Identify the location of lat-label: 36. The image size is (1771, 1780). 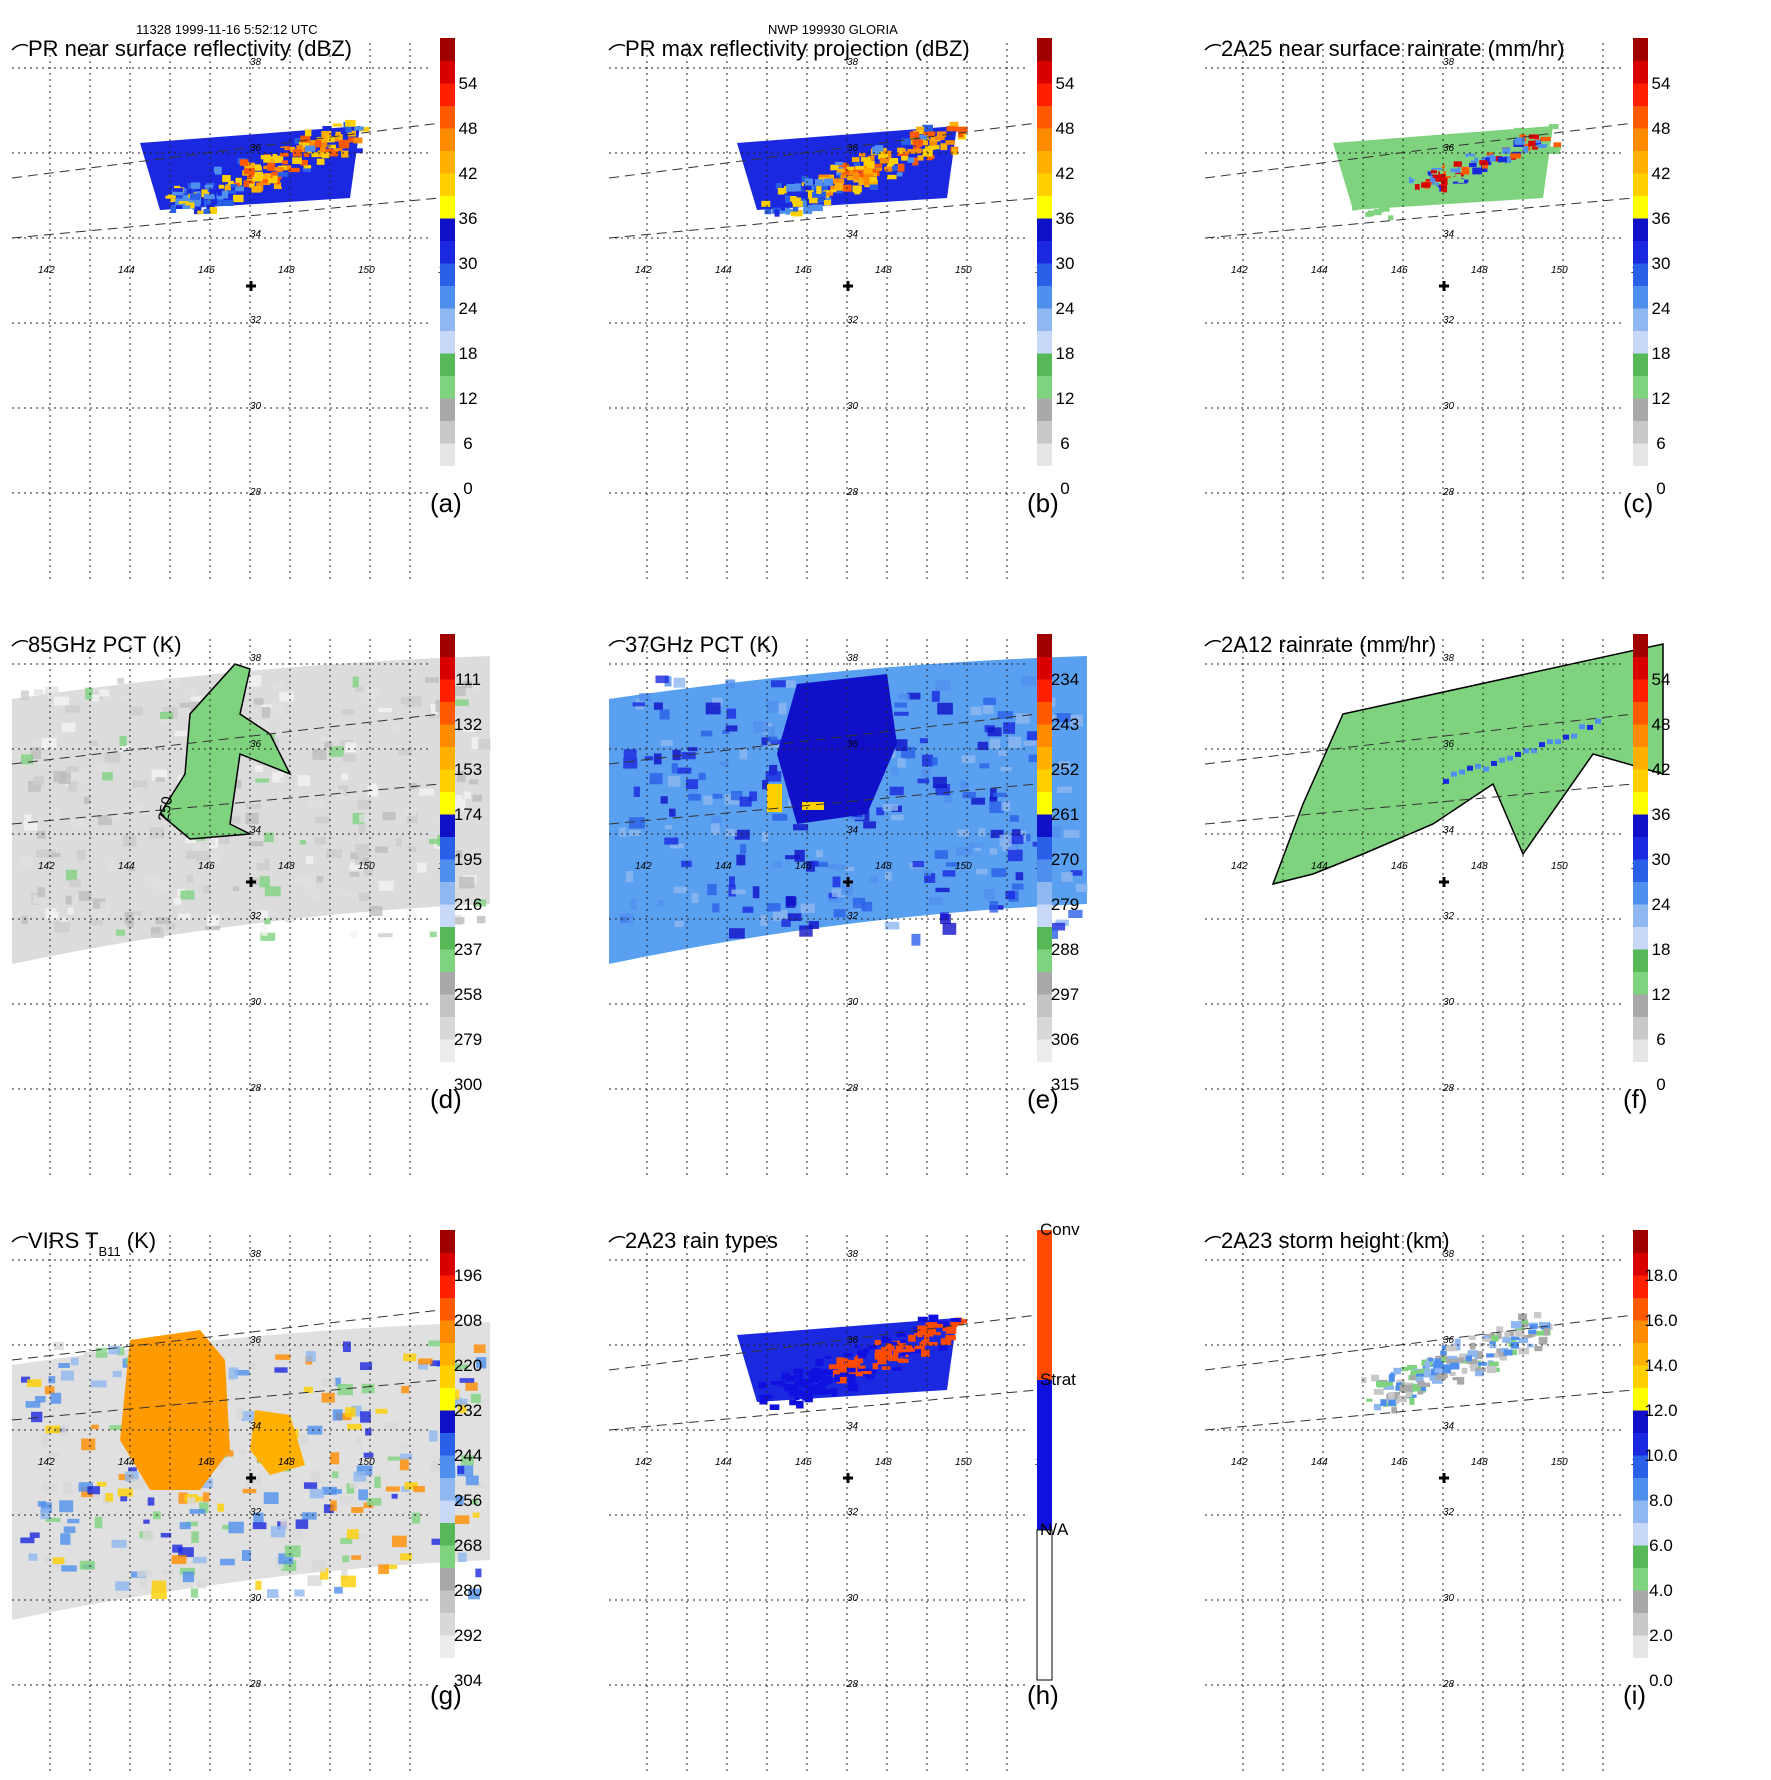
(853, 148).